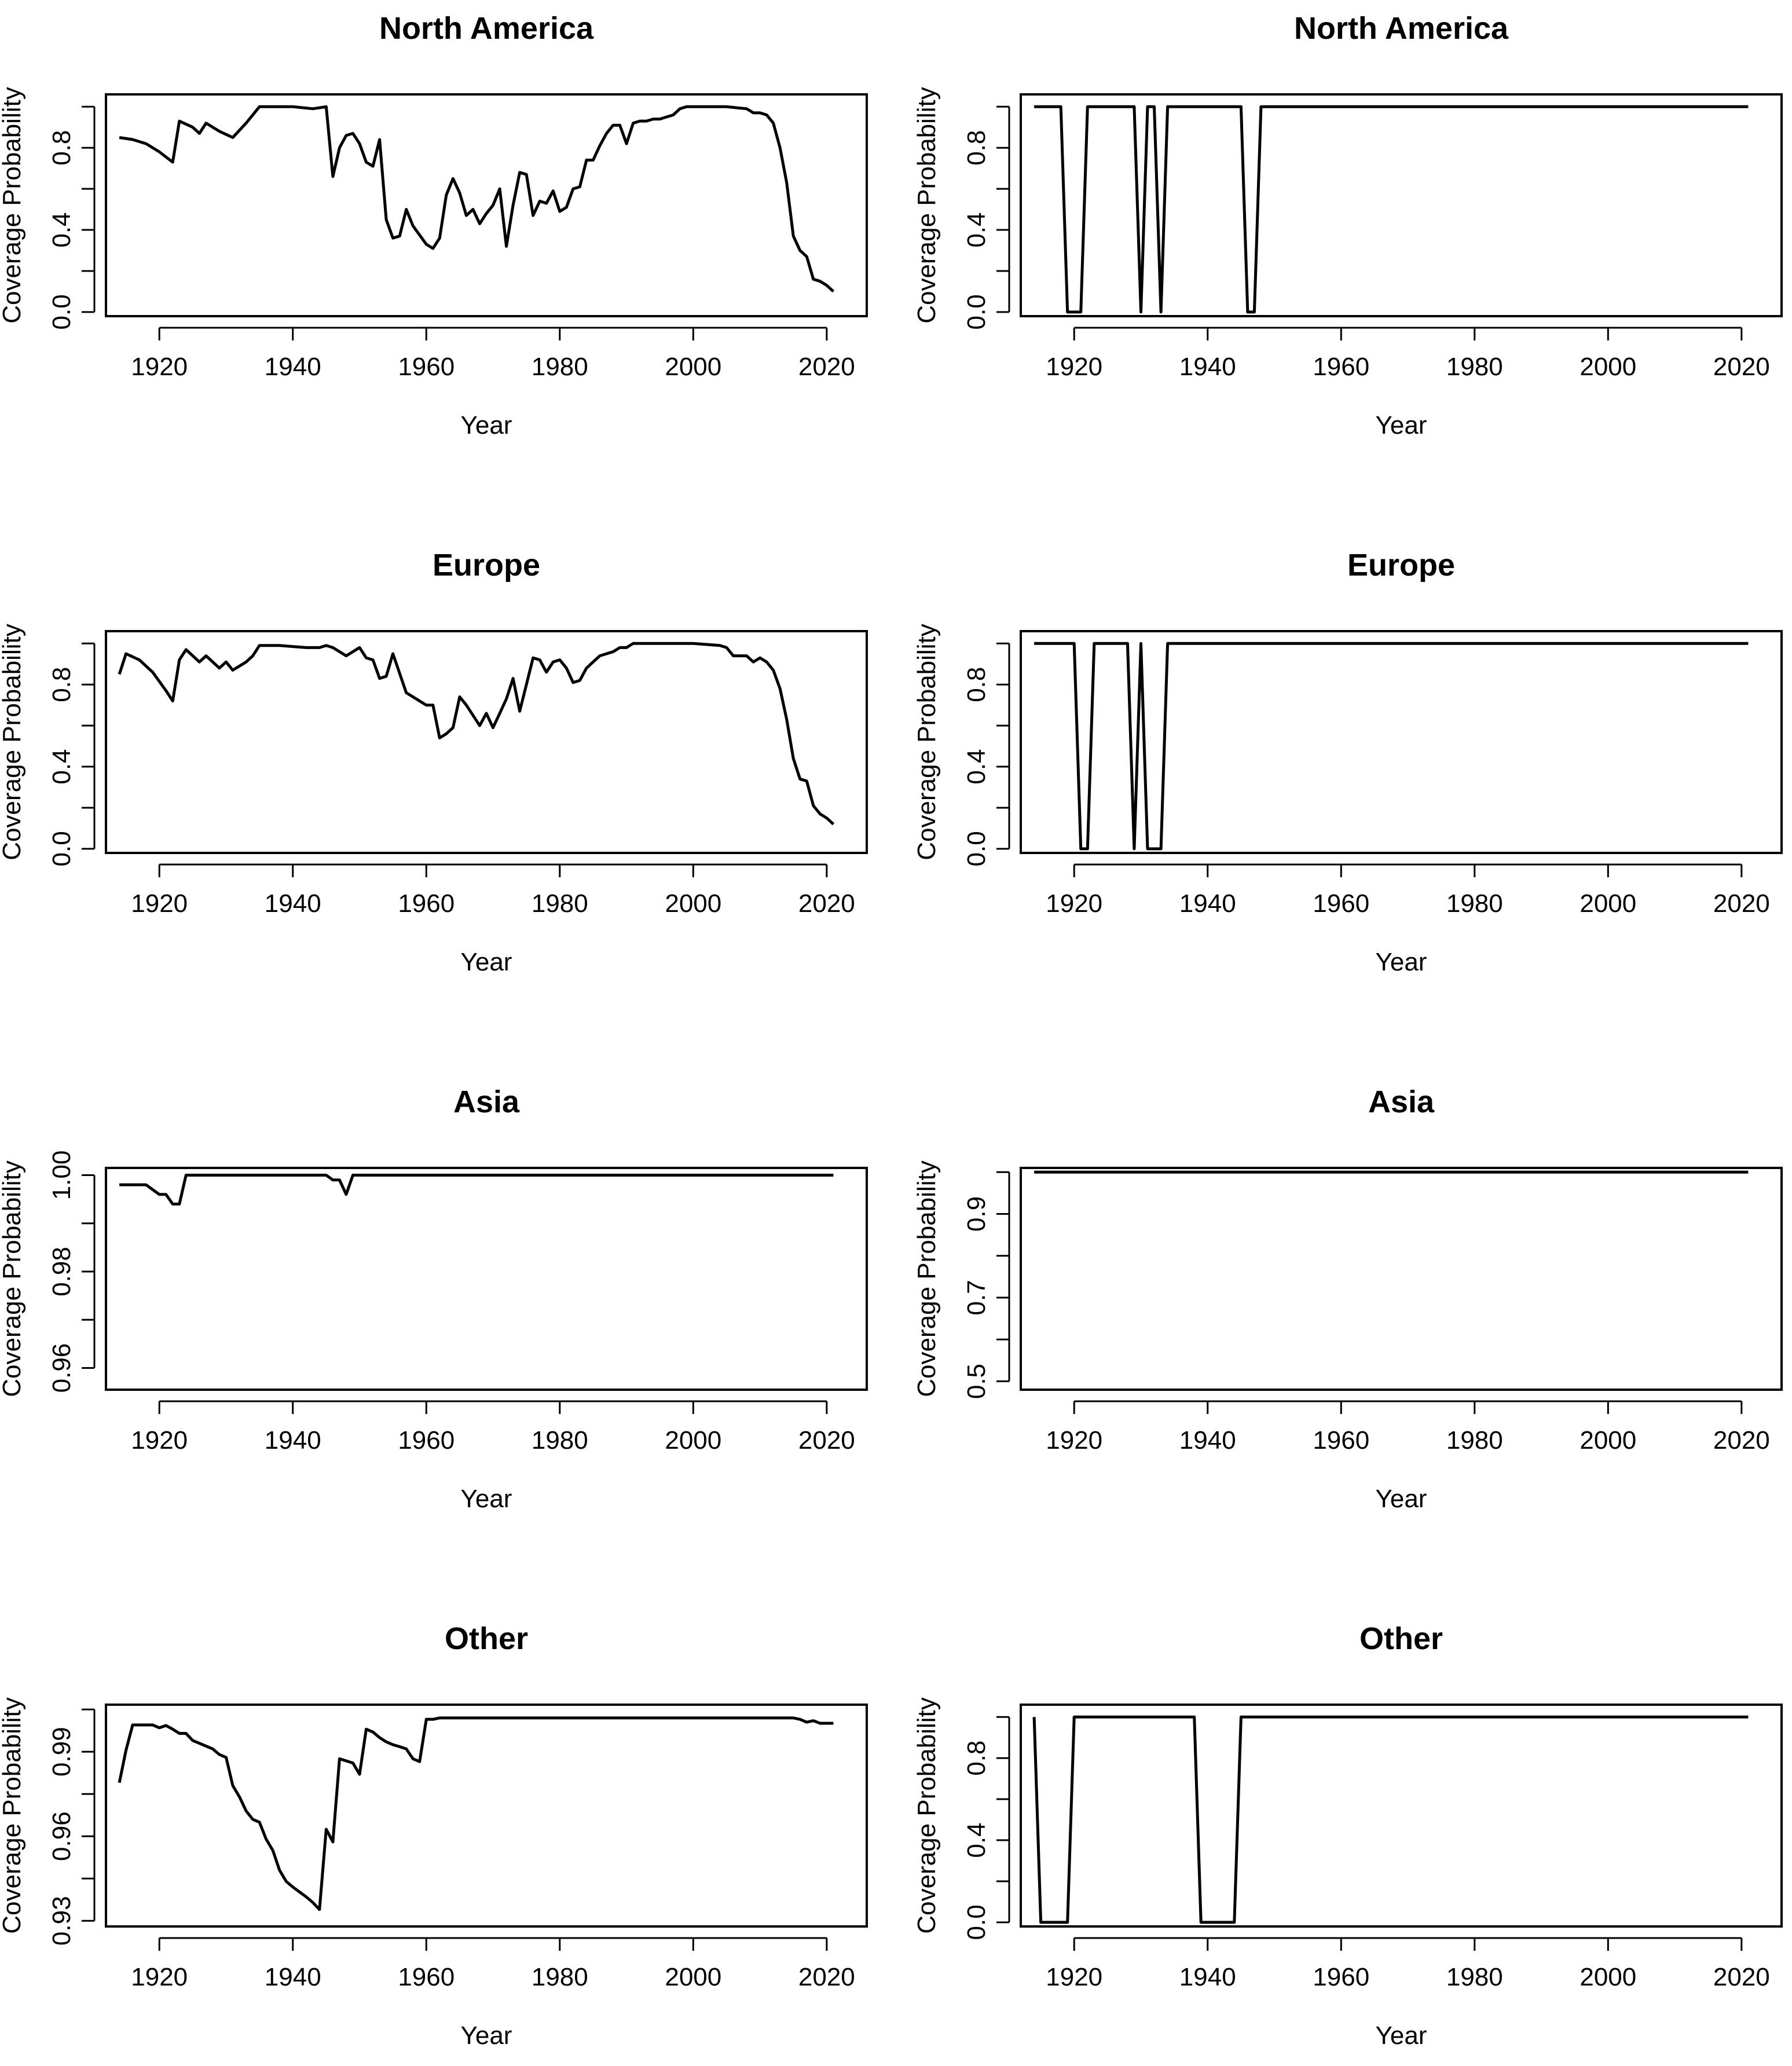 The image size is (1792, 2066). I want to click on panel-8-plot-frame, so click(1402, 1816).